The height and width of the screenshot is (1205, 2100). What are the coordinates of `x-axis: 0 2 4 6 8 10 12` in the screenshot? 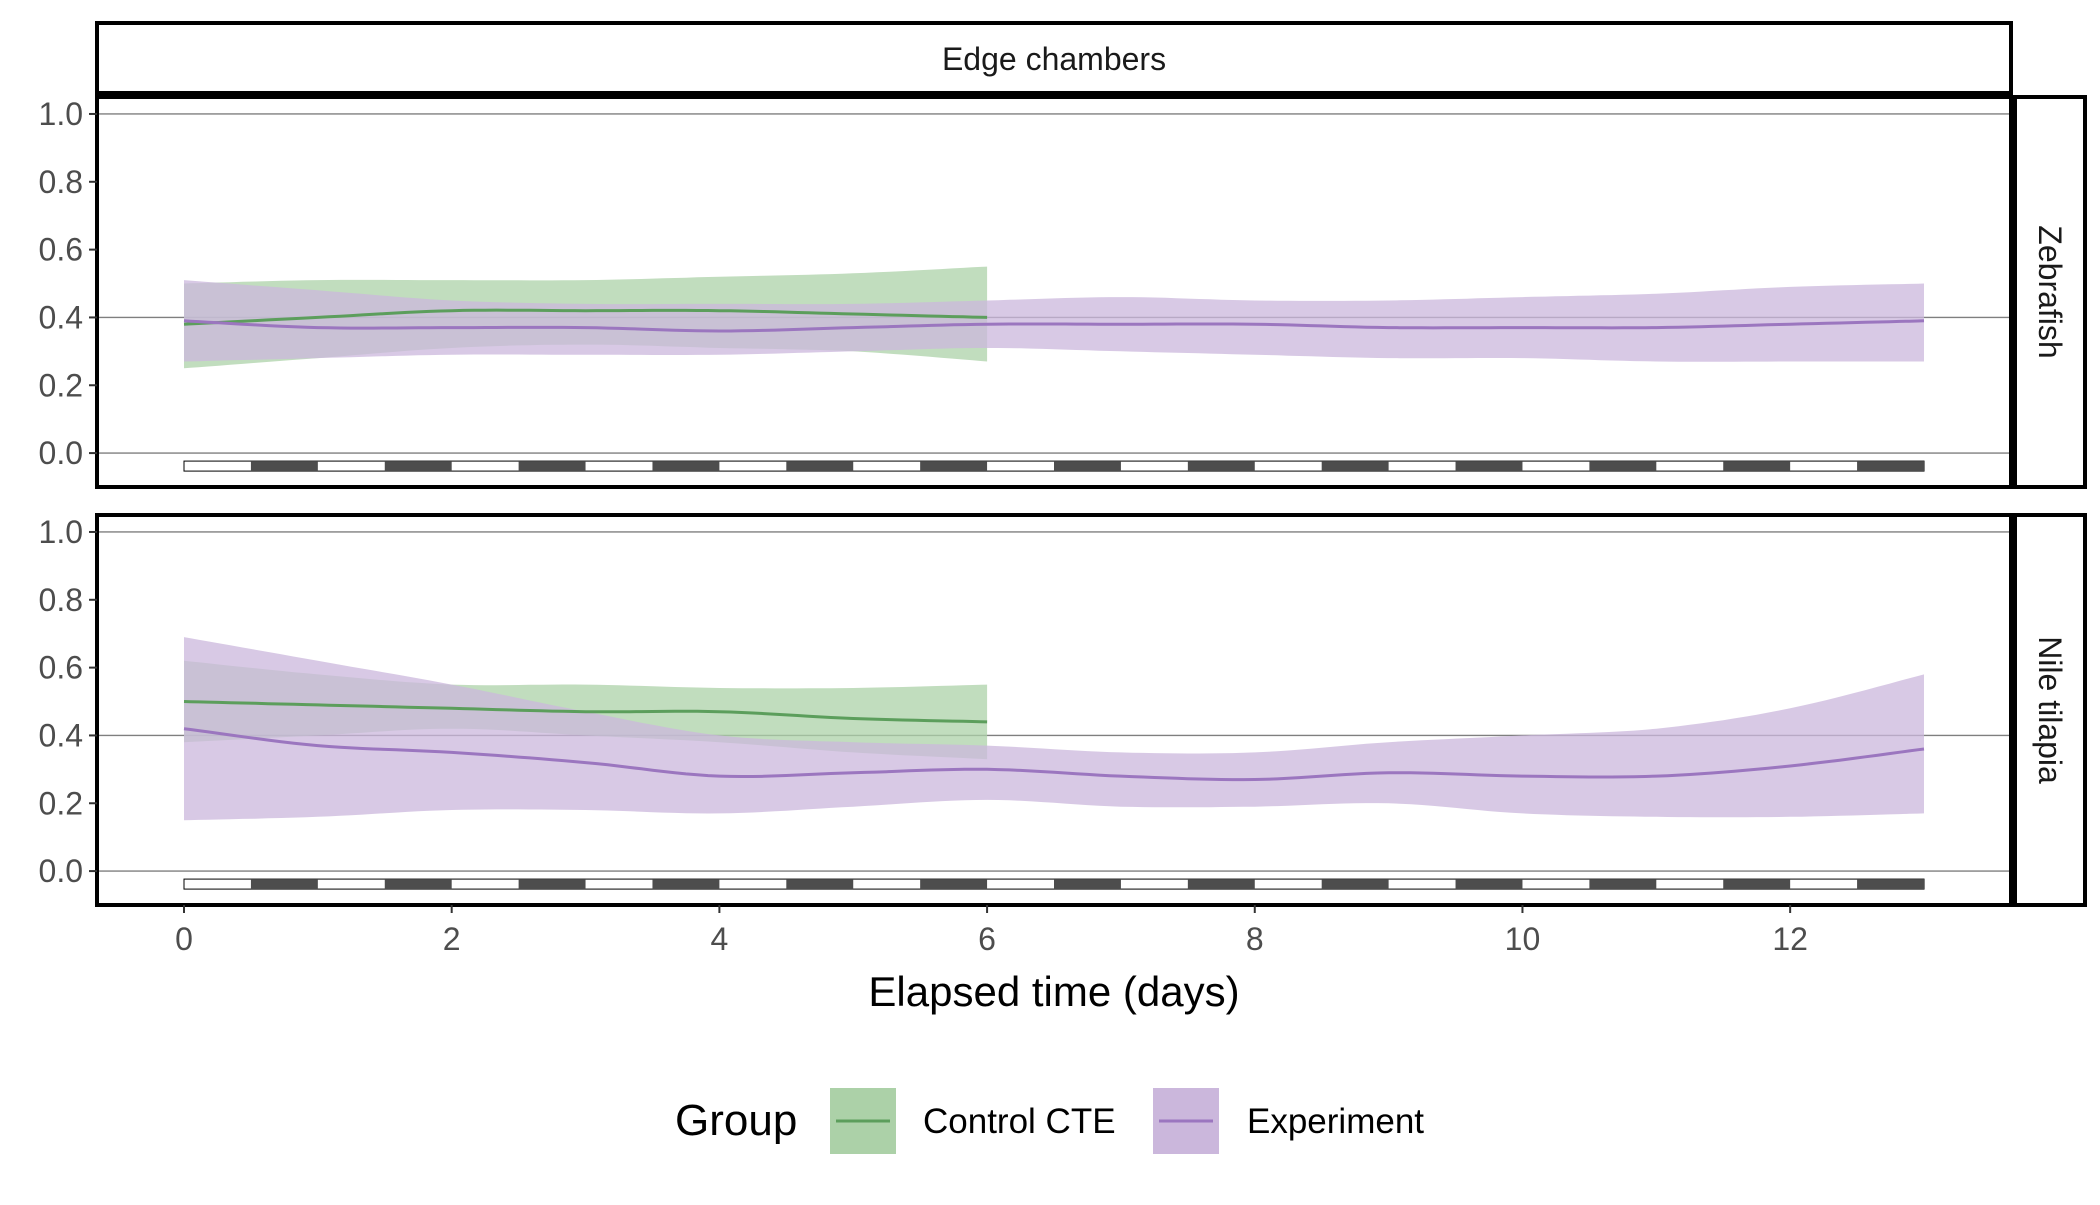 It's located at (991, 931).